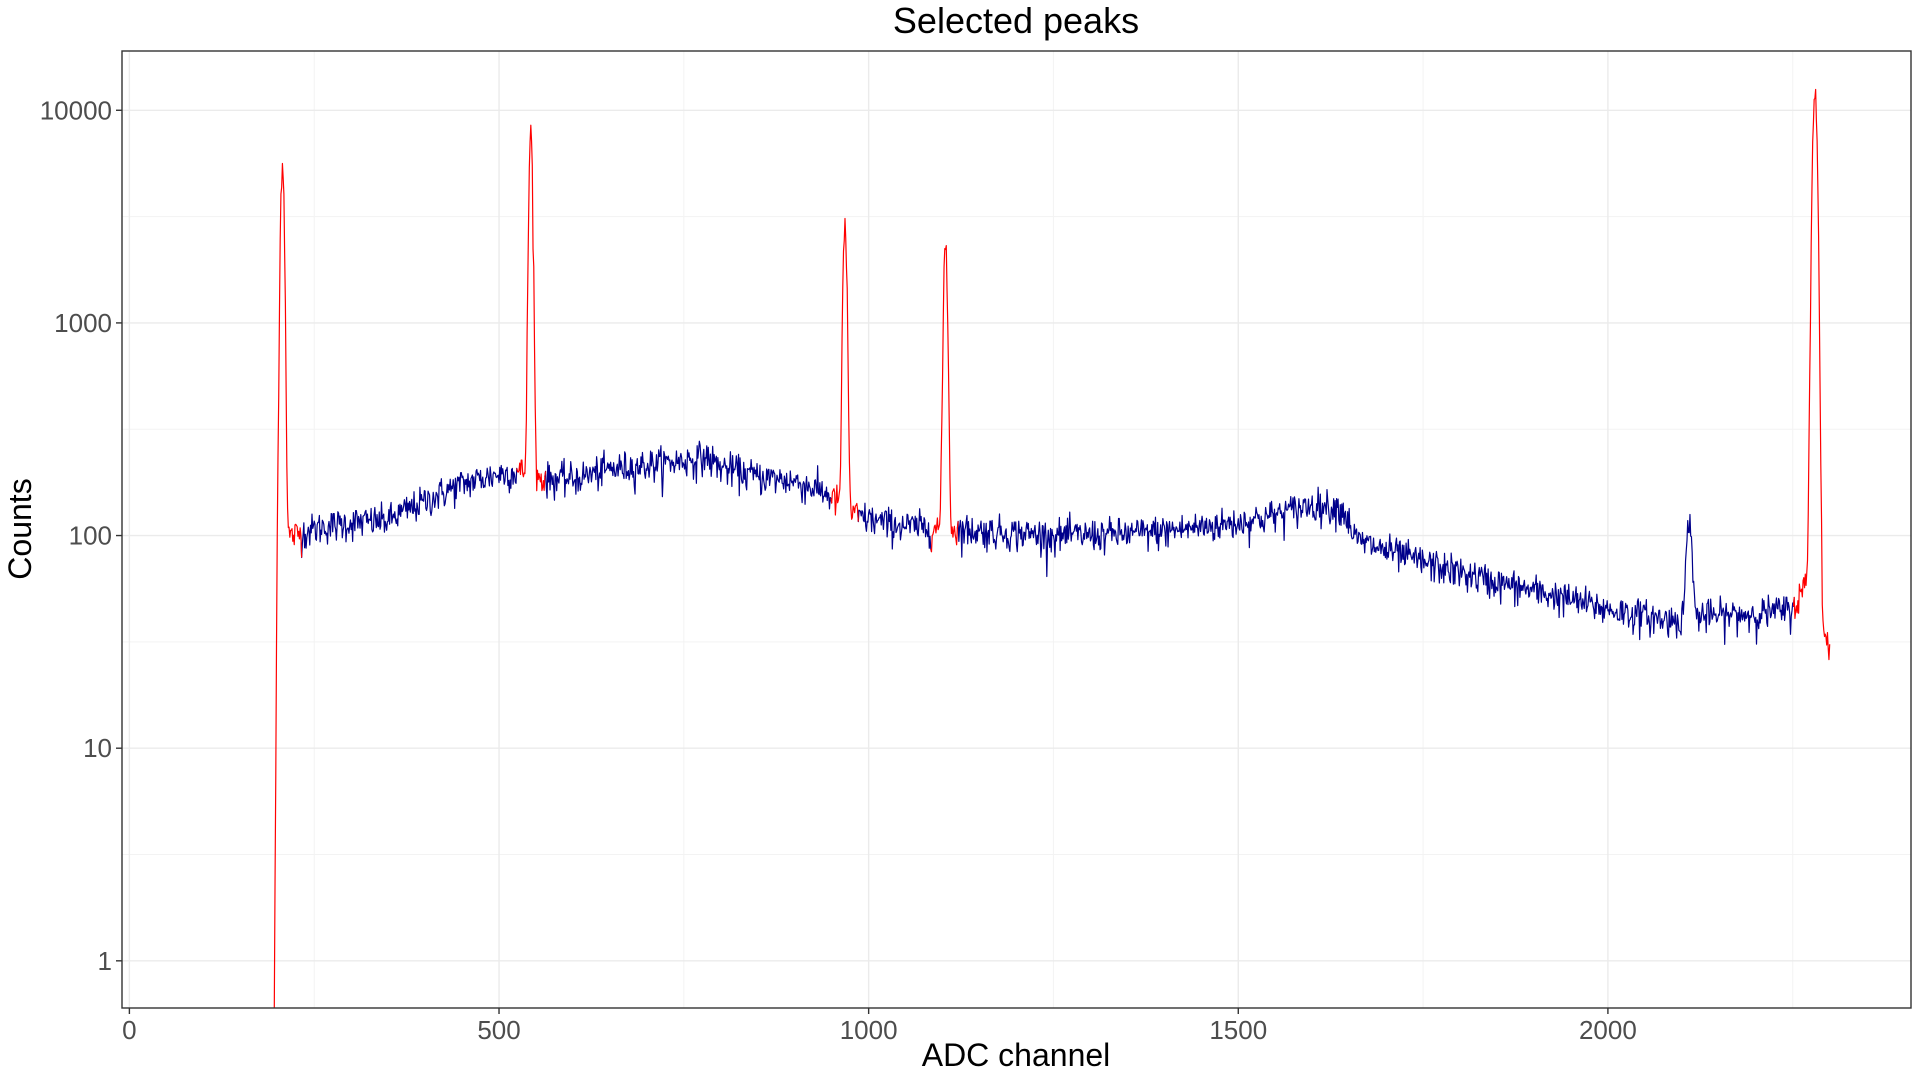 This screenshot has height=1080, width=1920. What do you see at coordinates (83, 323) in the screenshot?
I see `y-tick-label: 1000` at bounding box center [83, 323].